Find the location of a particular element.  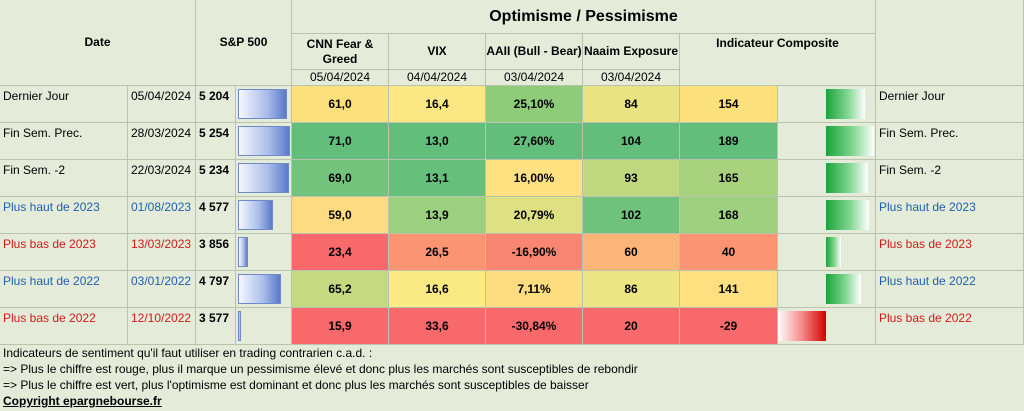

row-date: 13/03/2023 is located at coordinates (162, 252).